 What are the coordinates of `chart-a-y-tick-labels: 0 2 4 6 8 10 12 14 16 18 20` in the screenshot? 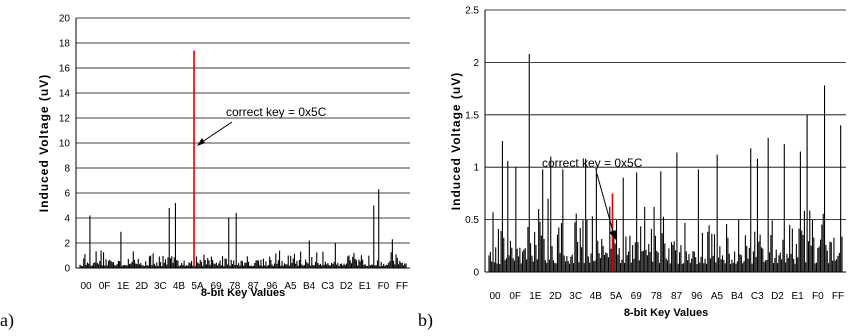 It's located at (65, 144).